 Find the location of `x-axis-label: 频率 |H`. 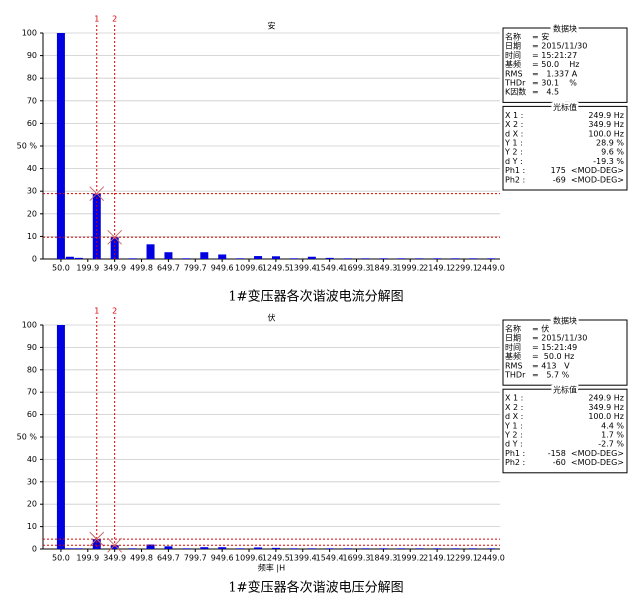

x-axis-label: 频率 |H is located at coordinates (271, 568).